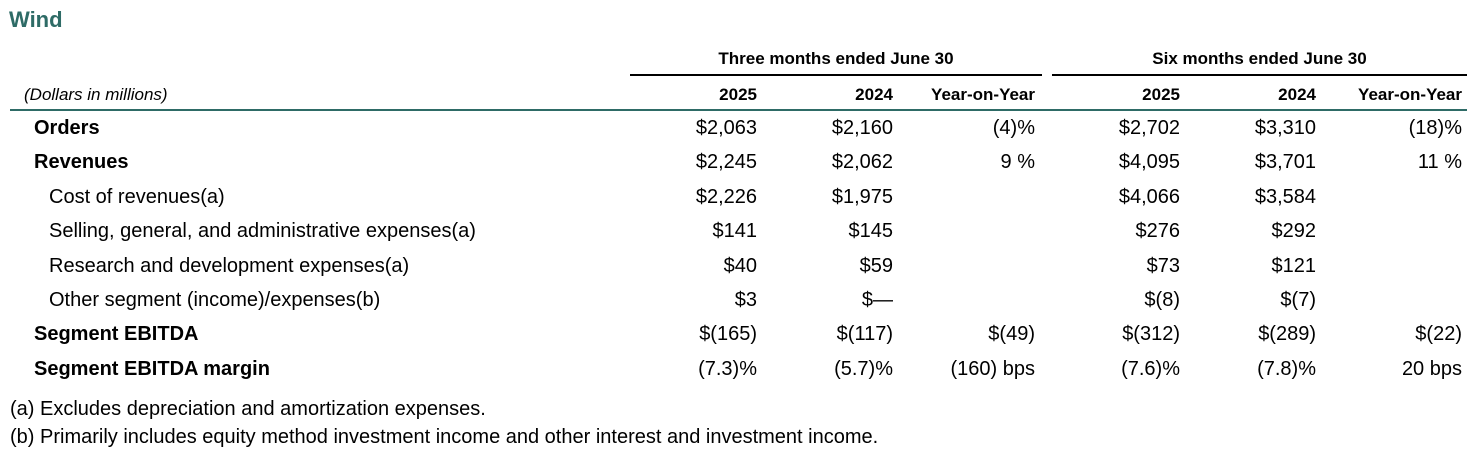 This screenshot has width=1475, height=456. I want to click on cell-s-2024: $(289), so click(1287, 334).